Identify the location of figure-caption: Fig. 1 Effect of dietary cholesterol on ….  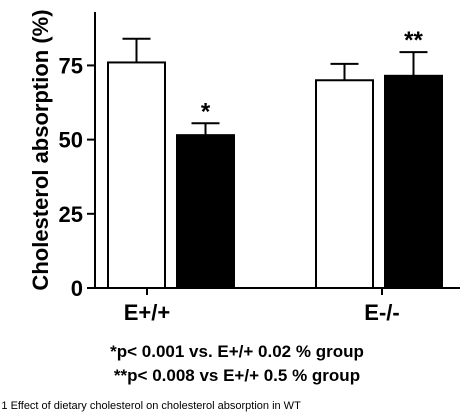
(150, 406).